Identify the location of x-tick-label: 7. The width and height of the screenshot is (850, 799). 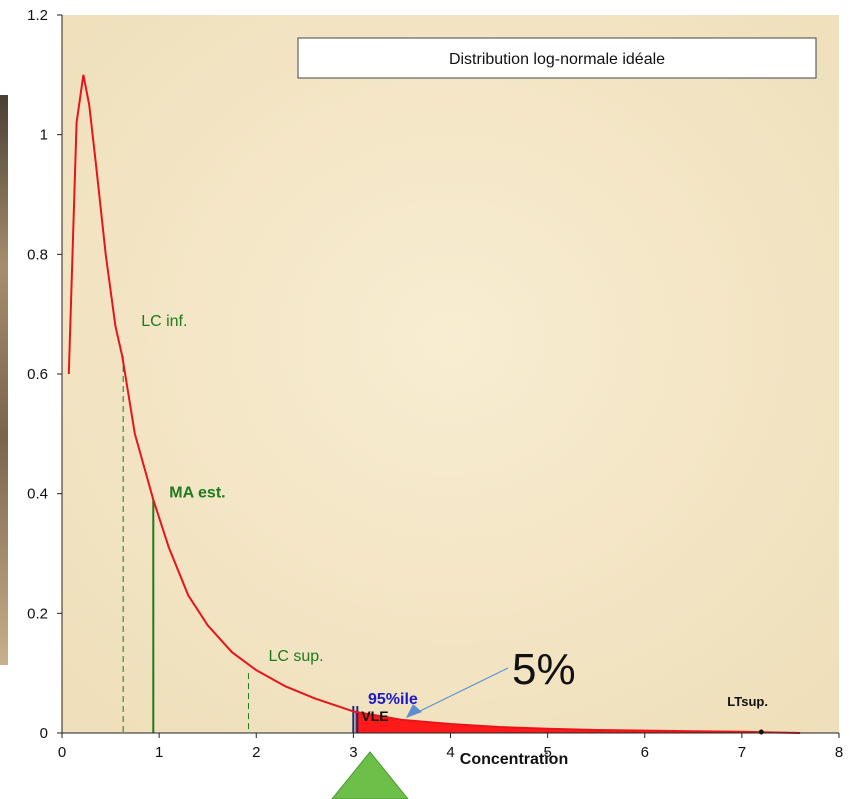
(742, 752).